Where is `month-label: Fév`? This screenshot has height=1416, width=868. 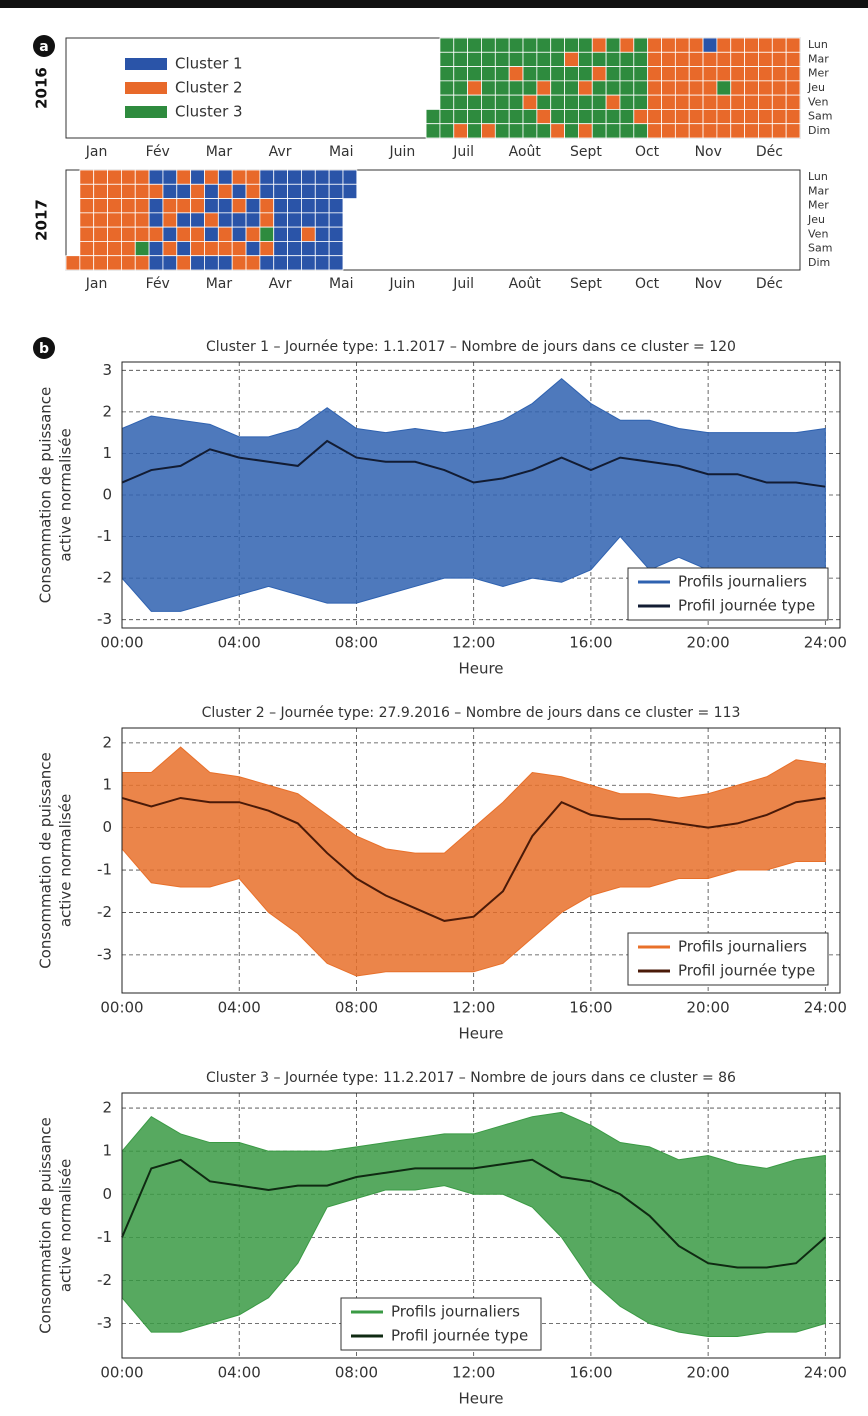 month-label: Fév is located at coordinates (158, 152).